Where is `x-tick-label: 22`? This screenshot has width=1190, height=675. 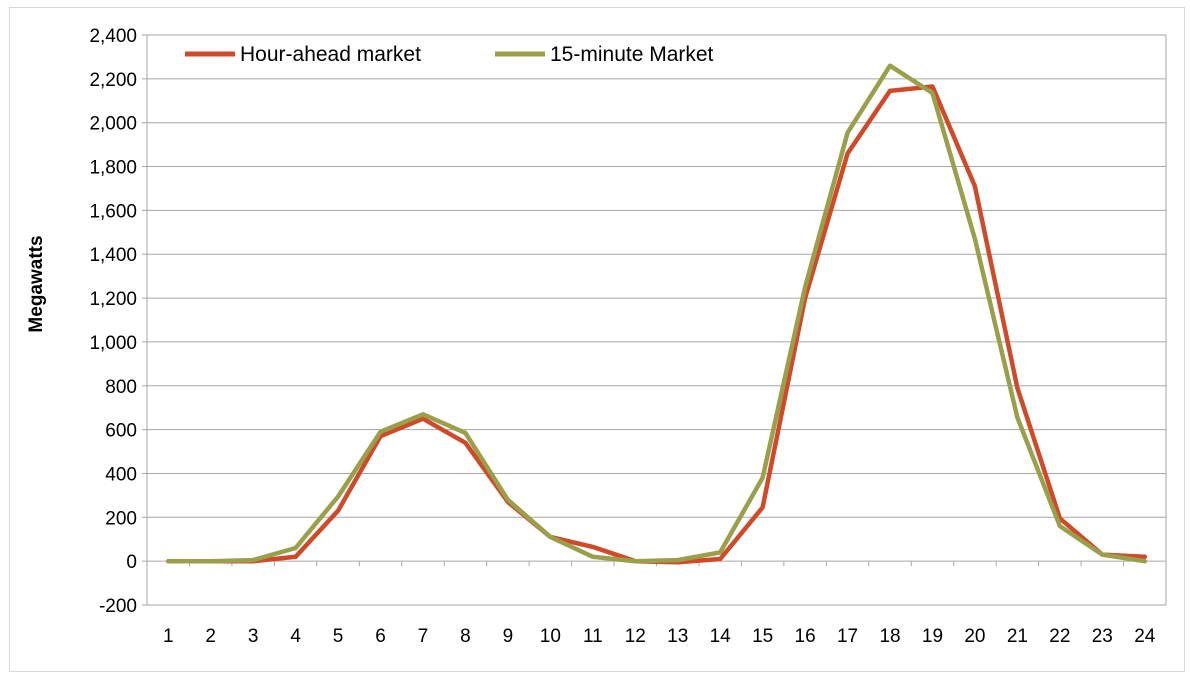 x-tick-label: 22 is located at coordinates (1059, 636).